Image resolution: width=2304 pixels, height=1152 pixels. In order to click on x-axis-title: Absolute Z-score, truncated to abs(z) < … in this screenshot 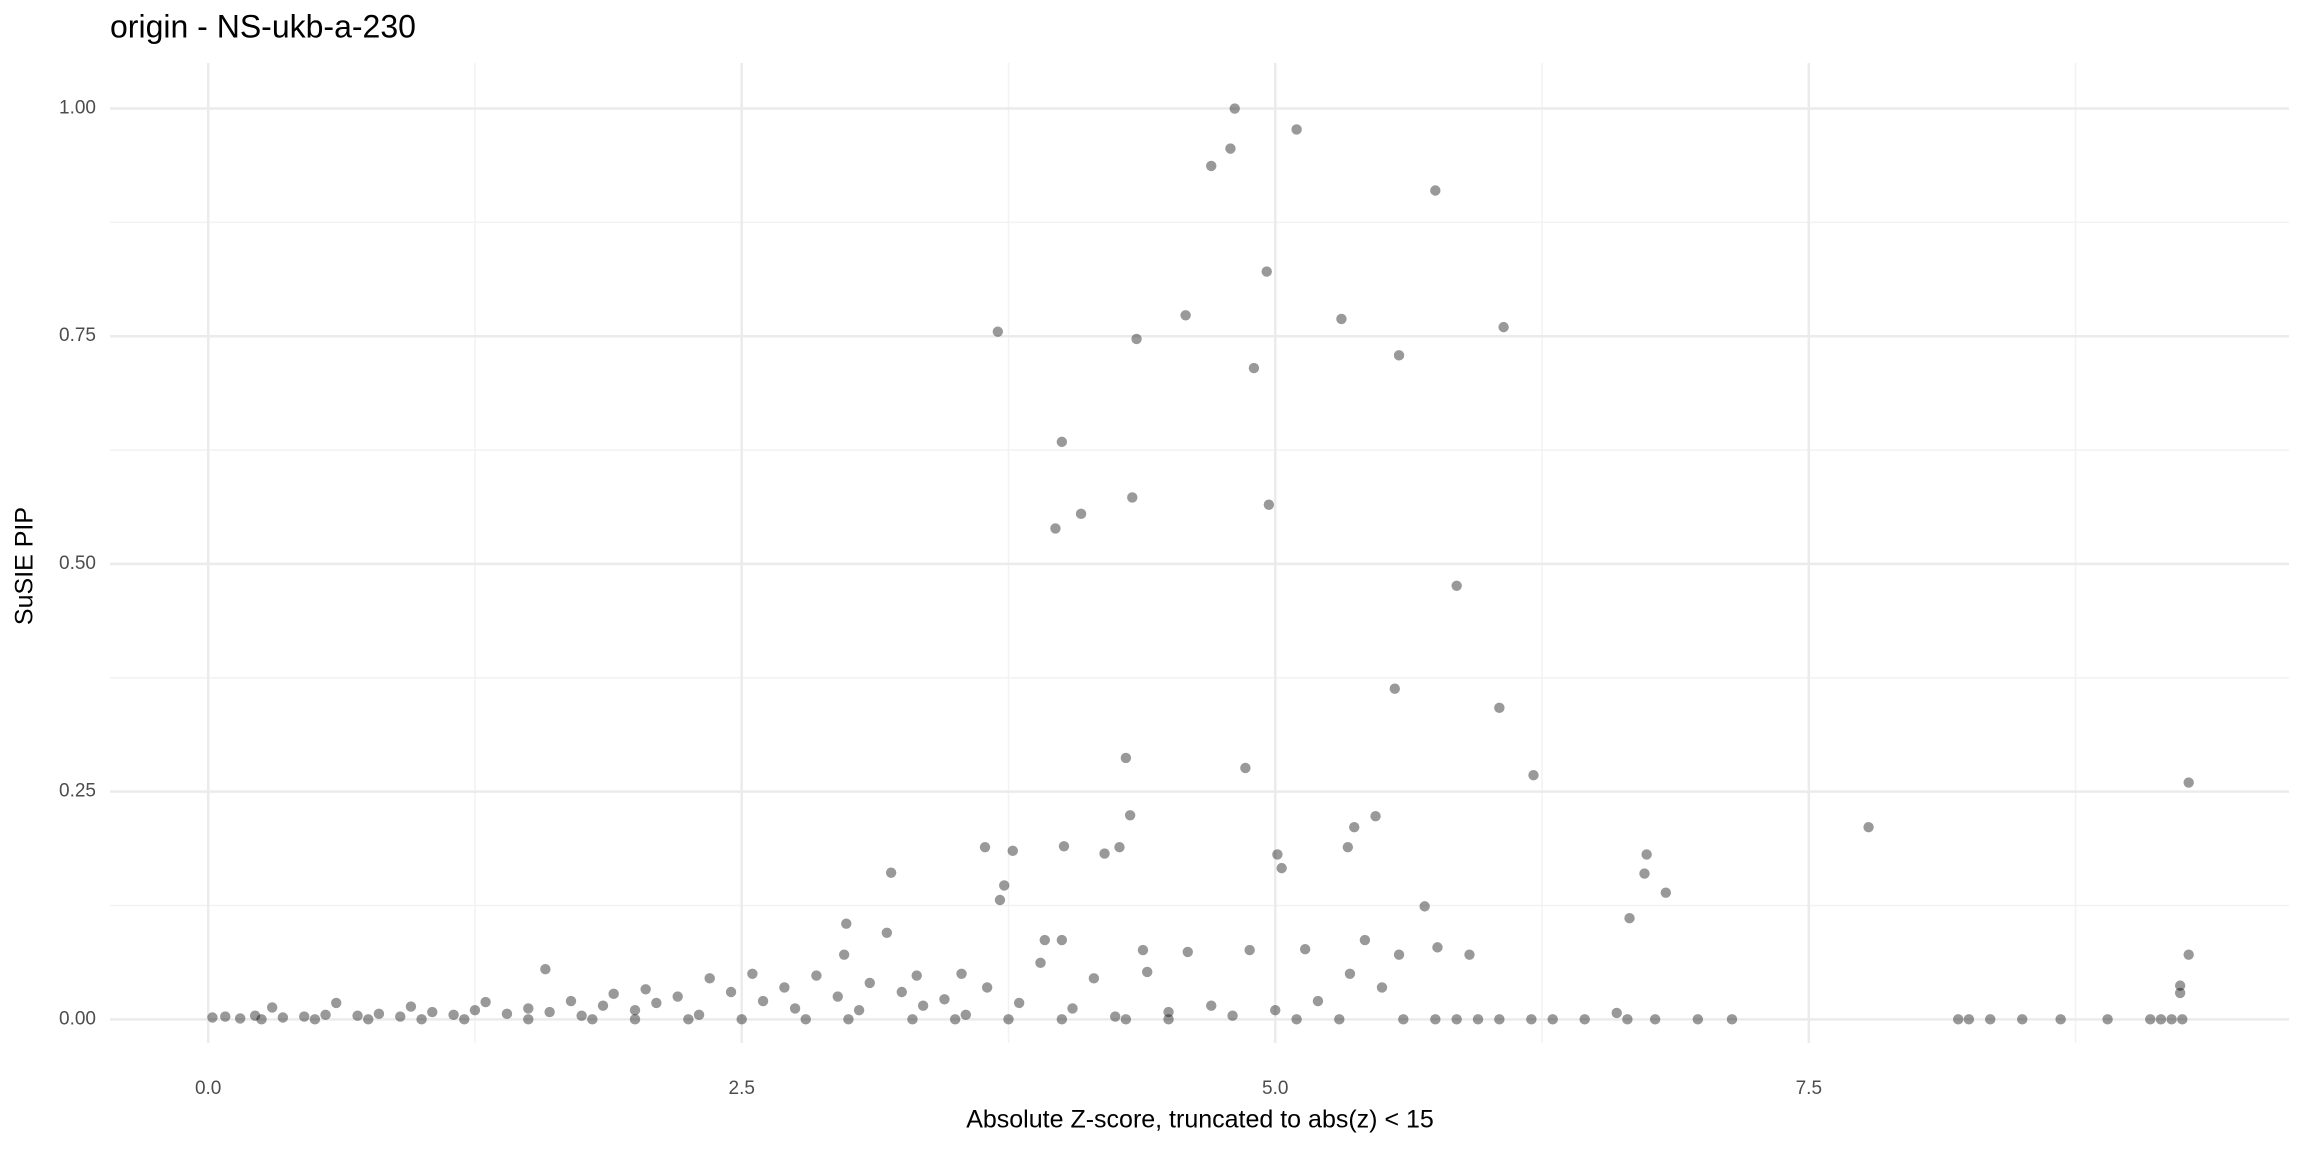, I will do `click(1200, 1120)`.